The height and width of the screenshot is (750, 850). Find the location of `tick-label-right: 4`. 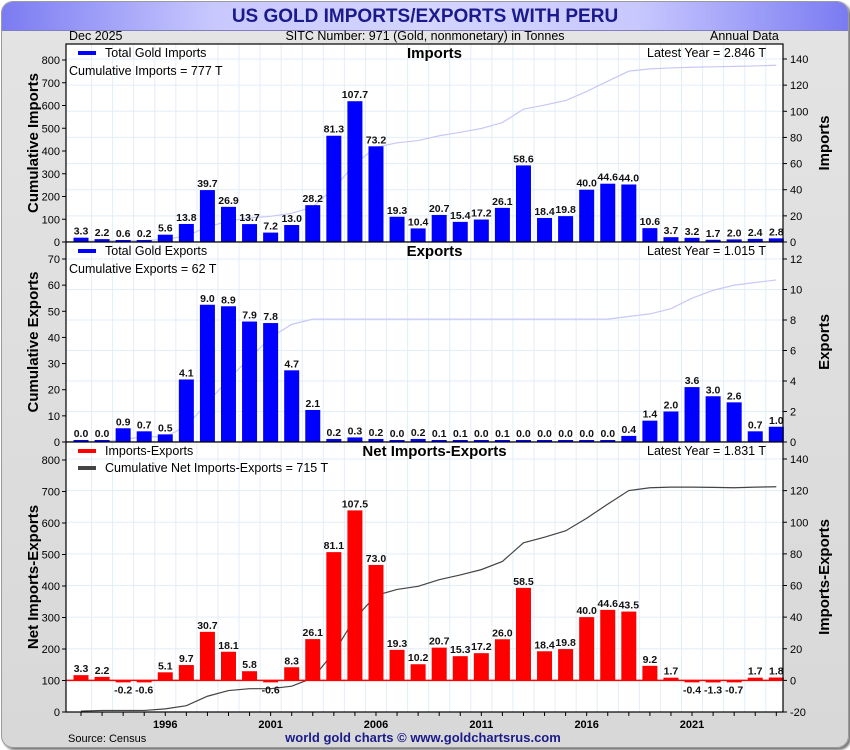

tick-label-right: 4 is located at coordinates (793, 382).